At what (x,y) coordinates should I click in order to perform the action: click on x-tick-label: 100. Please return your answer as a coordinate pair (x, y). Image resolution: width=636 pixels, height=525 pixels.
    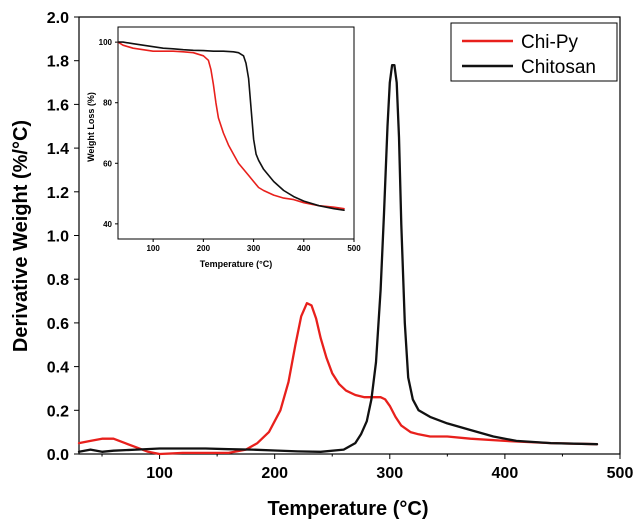
    Looking at the image, I should click on (159, 473).